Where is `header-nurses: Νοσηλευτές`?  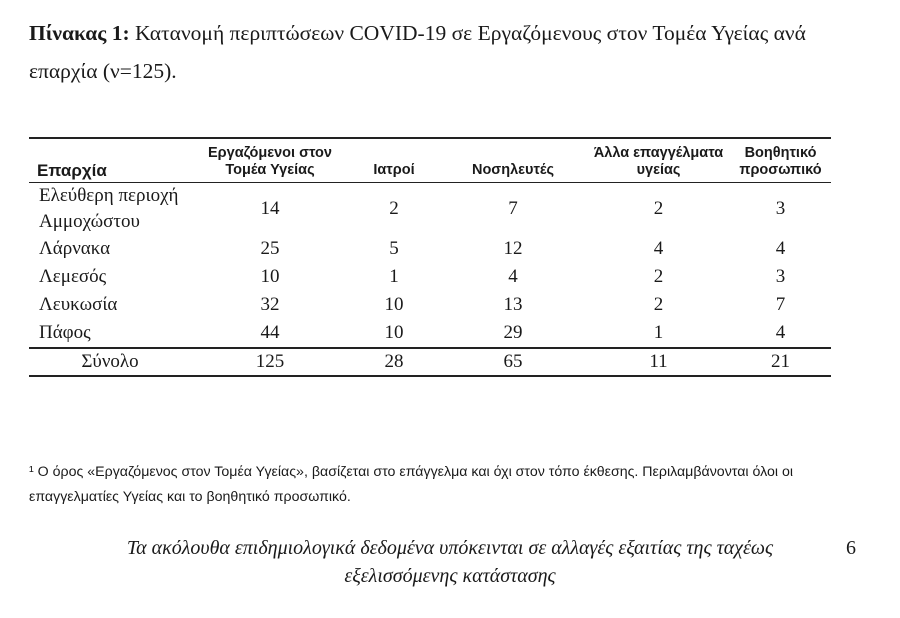 header-nurses: Νοσηλευτές is located at coordinates (513, 170).